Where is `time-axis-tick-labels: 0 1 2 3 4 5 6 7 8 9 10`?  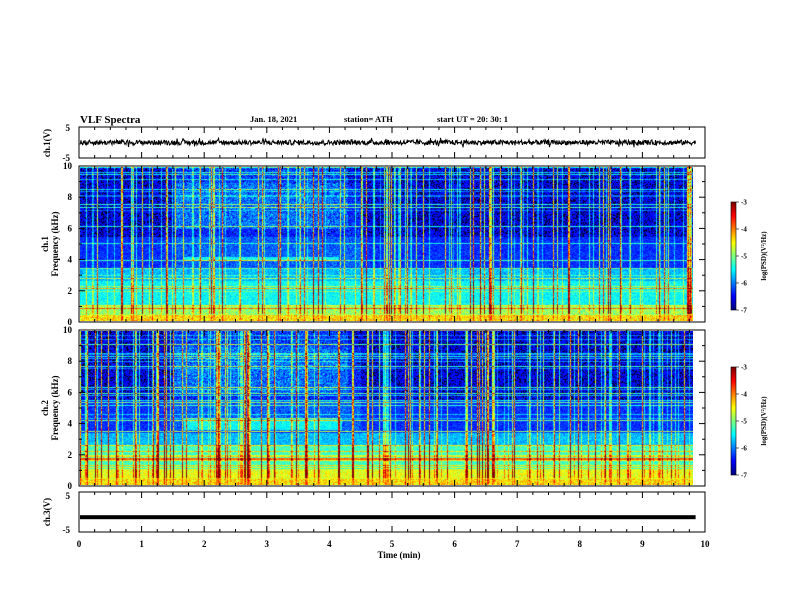 time-axis-tick-labels: 0 1 2 3 4 5 6 7 8 9 10 is located at coordinates (393, 544).